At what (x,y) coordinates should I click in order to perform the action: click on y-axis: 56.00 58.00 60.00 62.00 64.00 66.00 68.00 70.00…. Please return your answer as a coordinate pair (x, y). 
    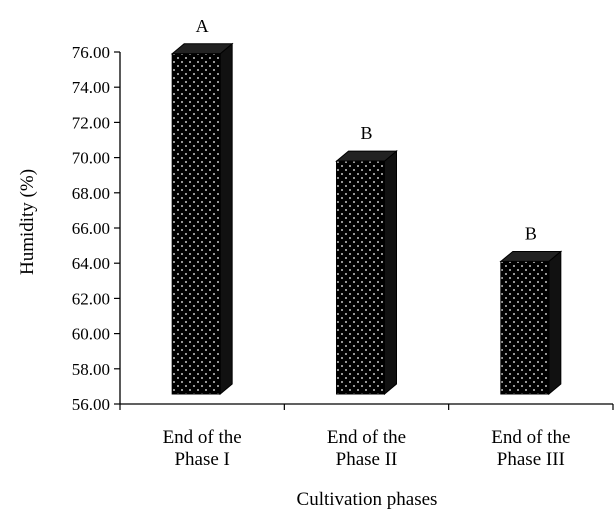
    Looking at the image, I should click on (96, 228).